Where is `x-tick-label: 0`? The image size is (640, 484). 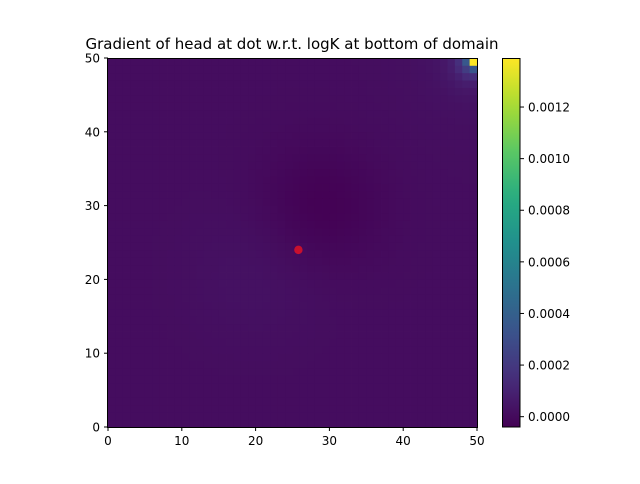 x-tick-label: 0 is located at coordinates (108, 441).